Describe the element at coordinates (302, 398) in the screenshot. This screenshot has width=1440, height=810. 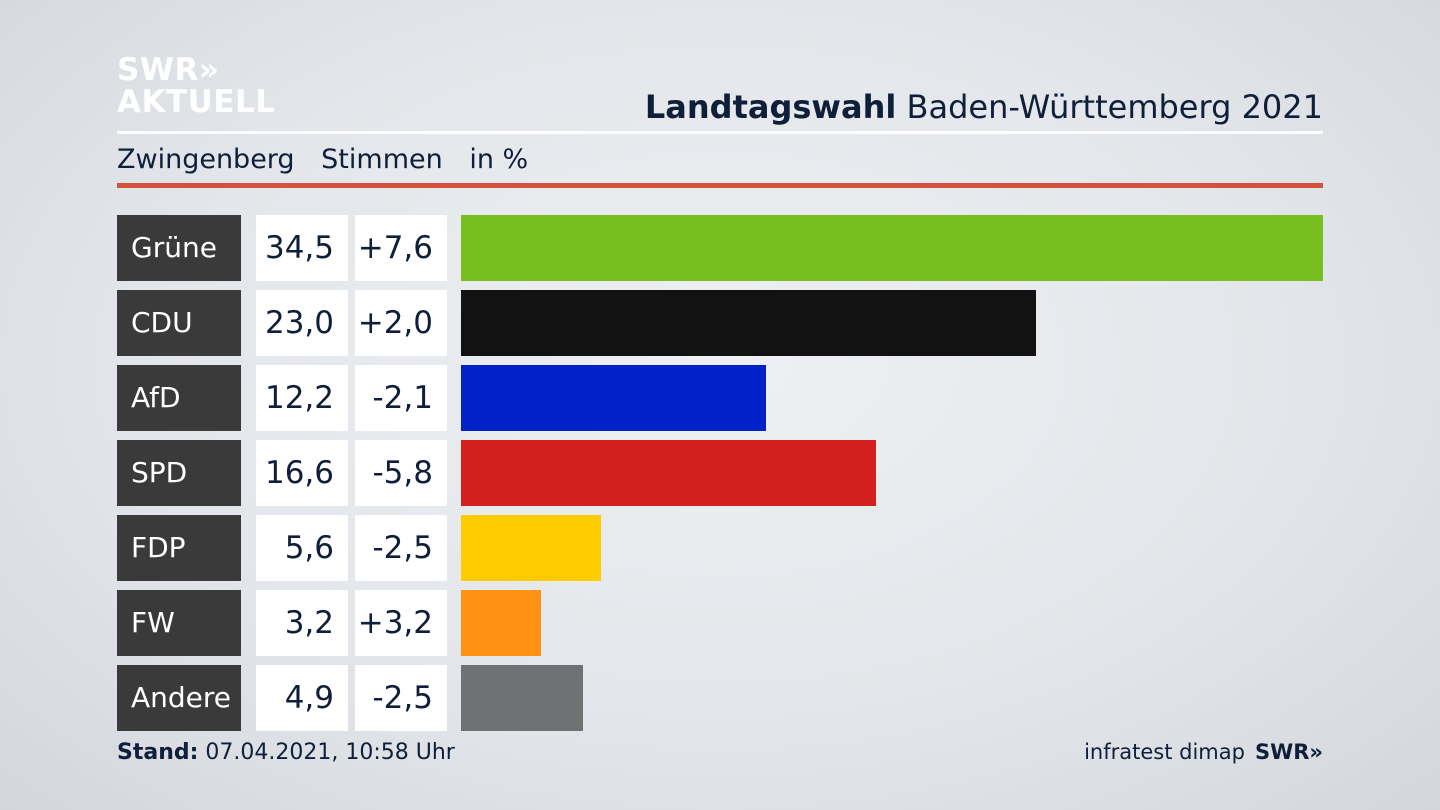
I see `vote-share-value: 12,2` at that location.